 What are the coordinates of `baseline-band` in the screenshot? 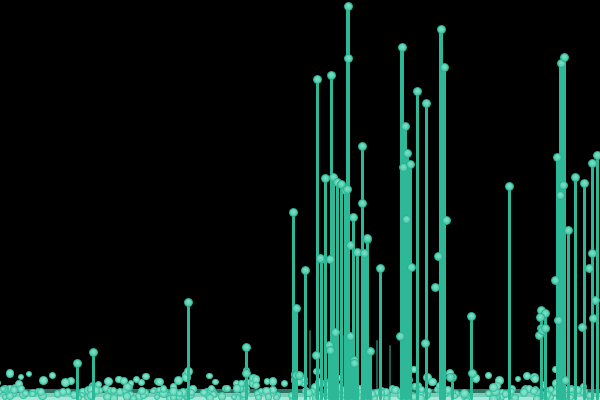 It's located at (300, 398).